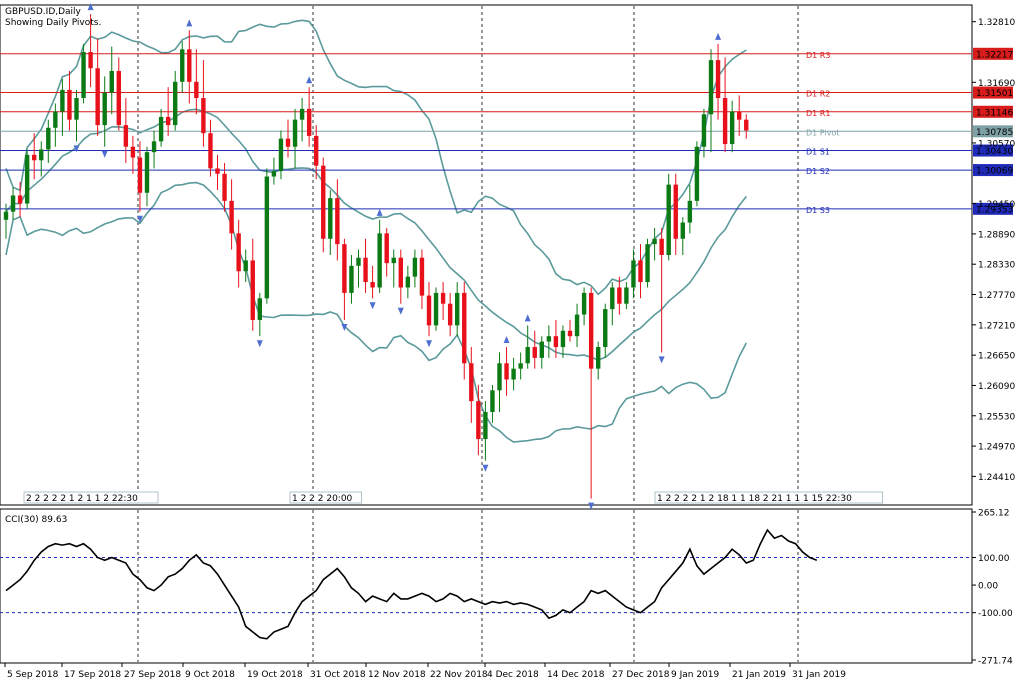 The height and width of the screenshot is (683, 1024). I want to click on pivot-price-label: 1.31146, so click(994, 113).